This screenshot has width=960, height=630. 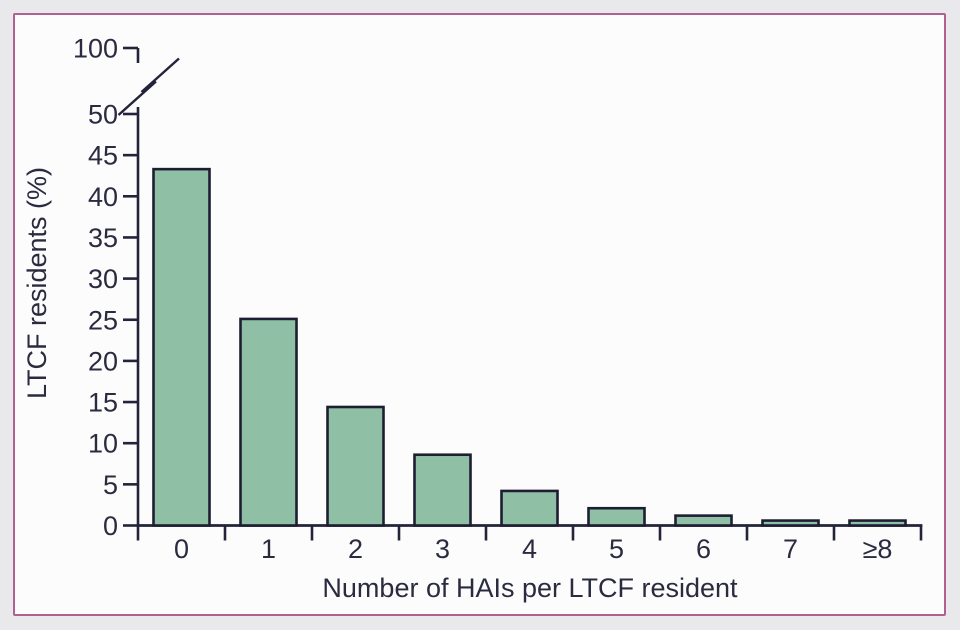 What do you see at coordinates (616, 549) in the screenshot?
I see `x-category-label: 5` at bounding box center [616, 549].